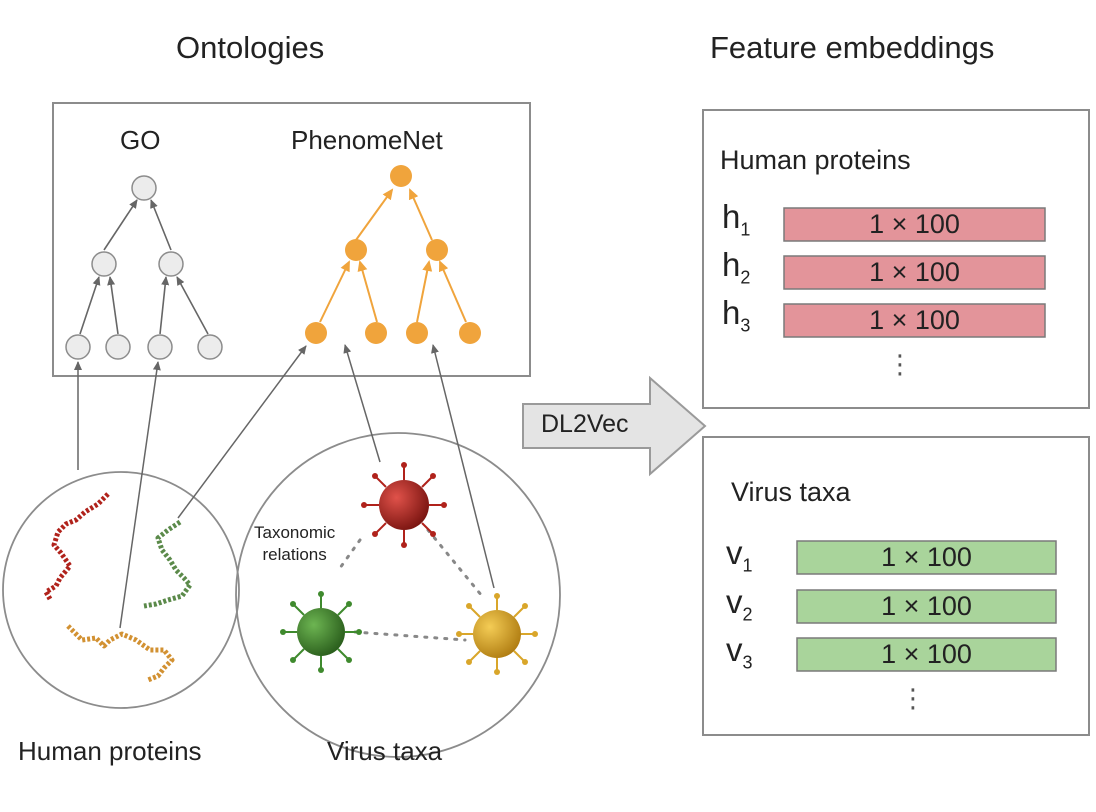 The image size is (1096, 812). I want to click on virus-row-symbol: v1, so click(739, 555).